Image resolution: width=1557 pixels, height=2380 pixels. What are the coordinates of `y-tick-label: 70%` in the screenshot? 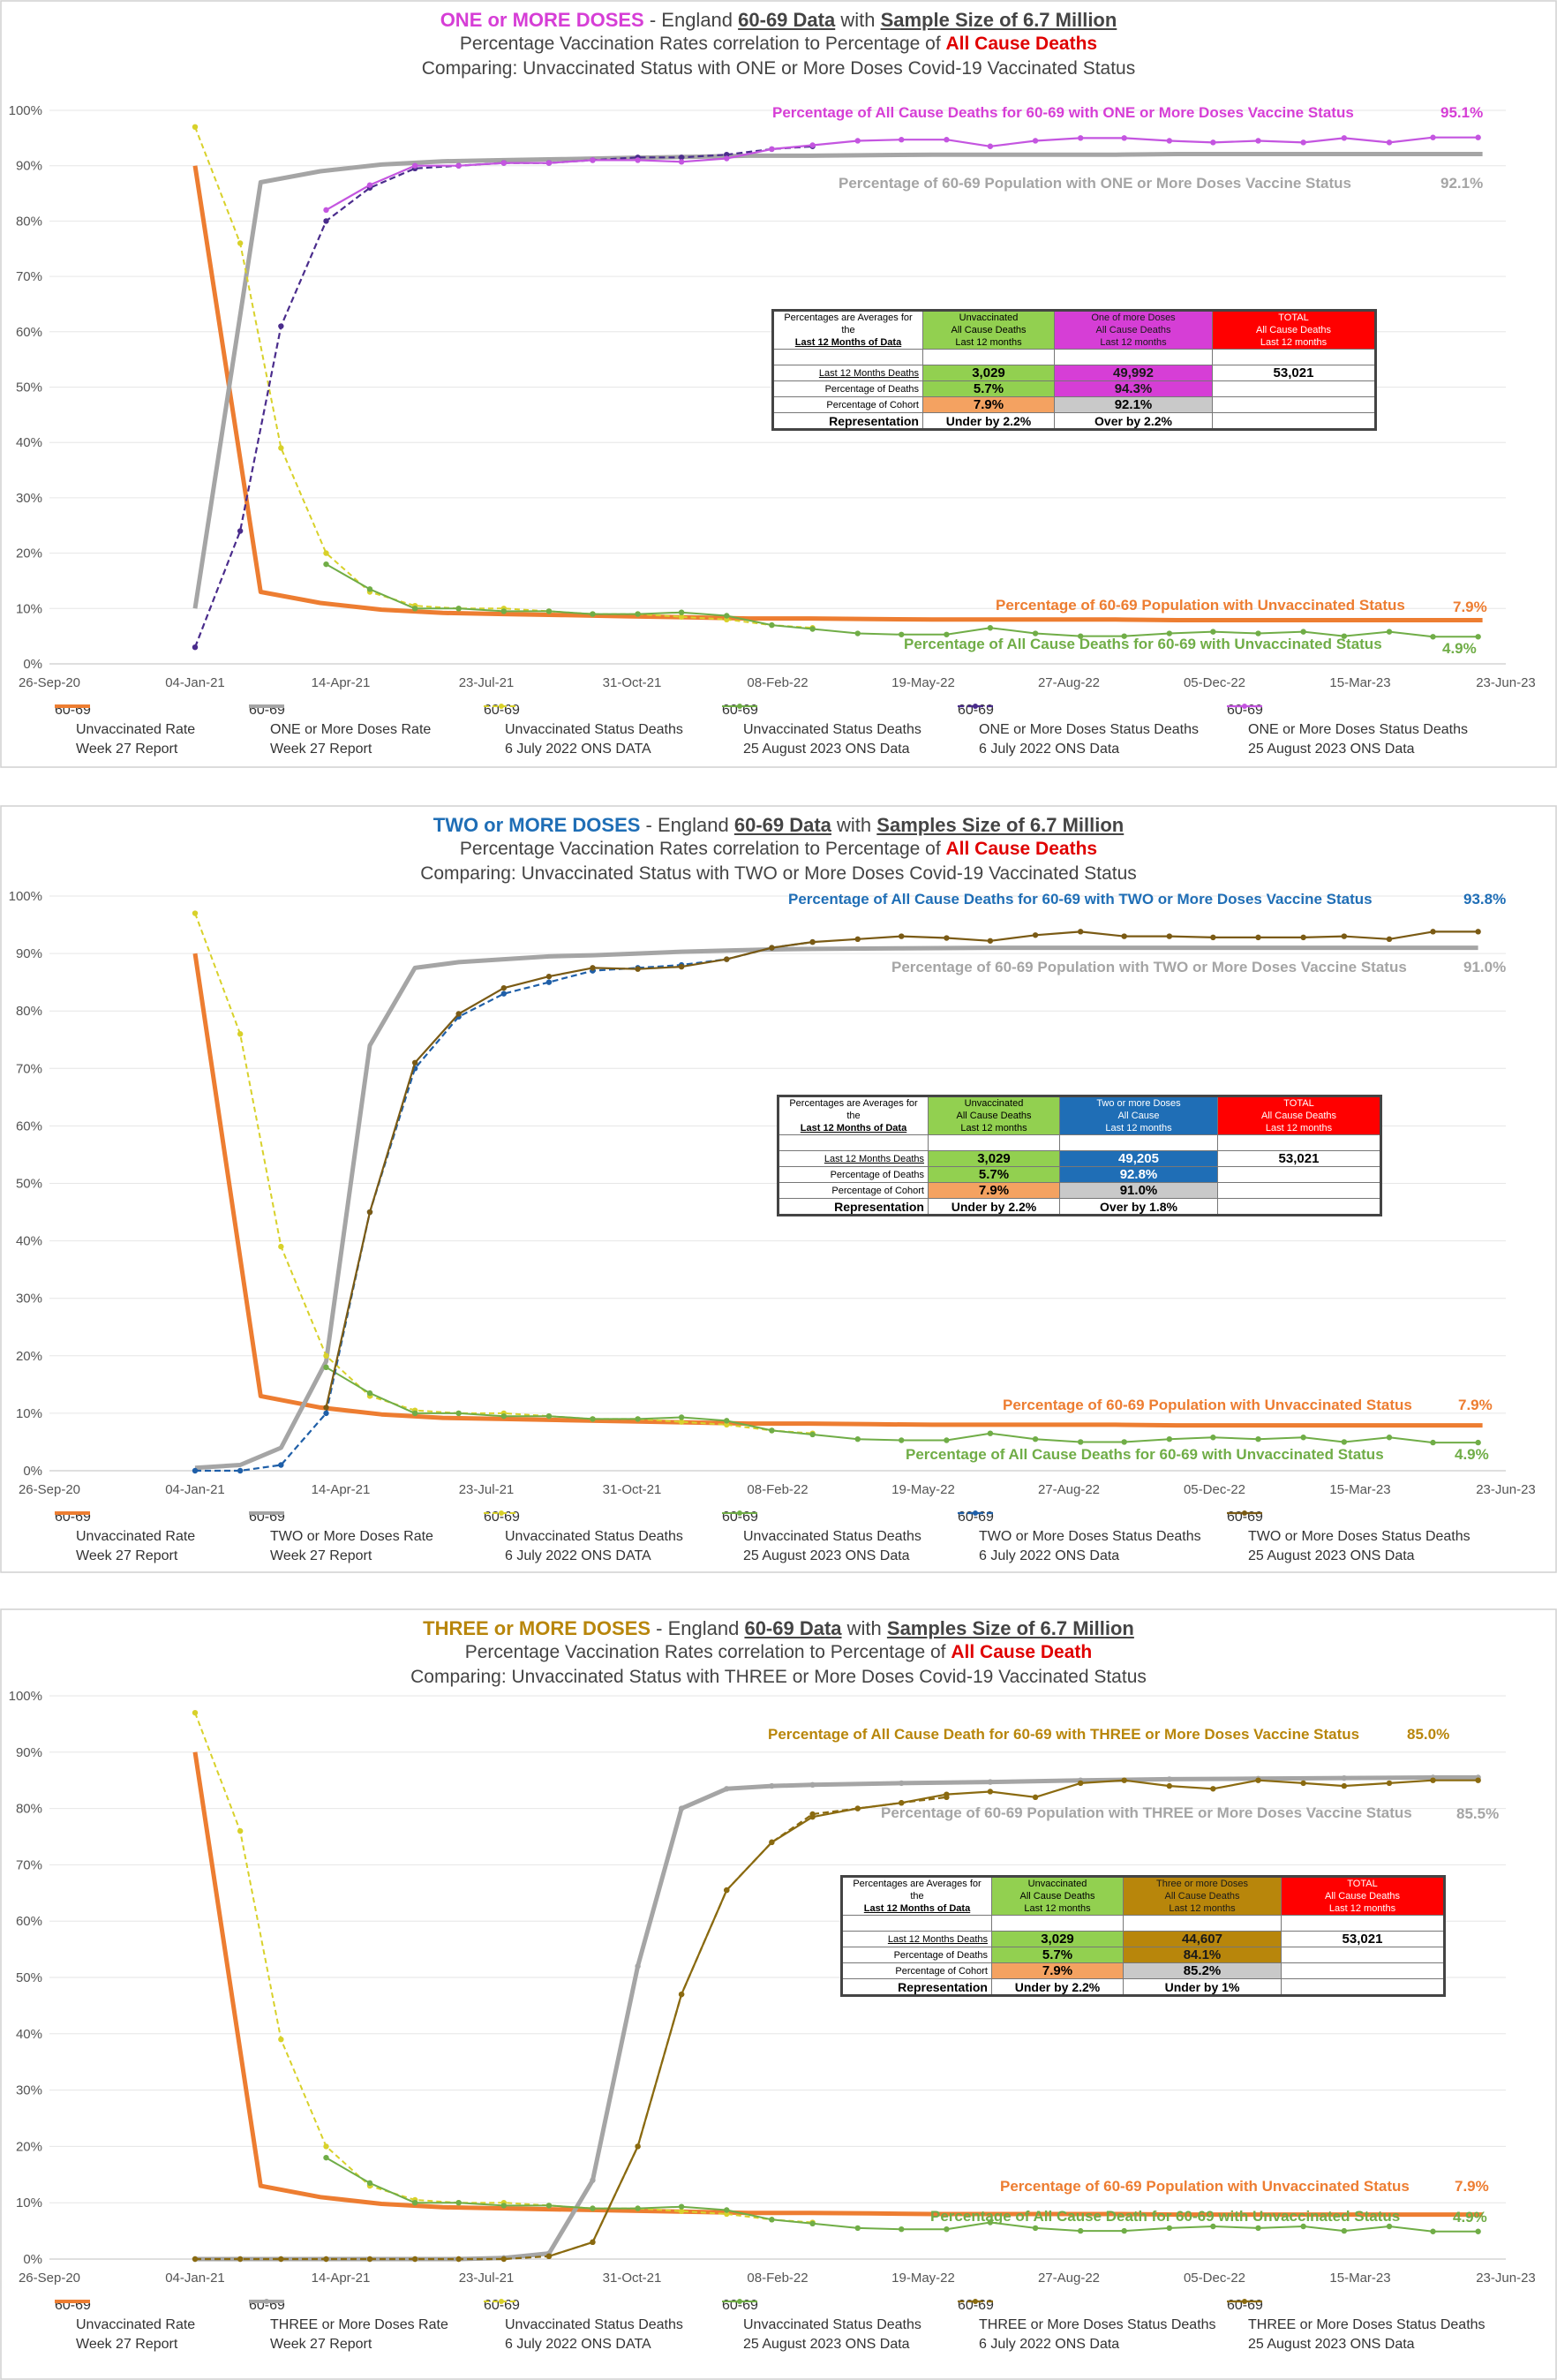 It's located at (29, 1068).